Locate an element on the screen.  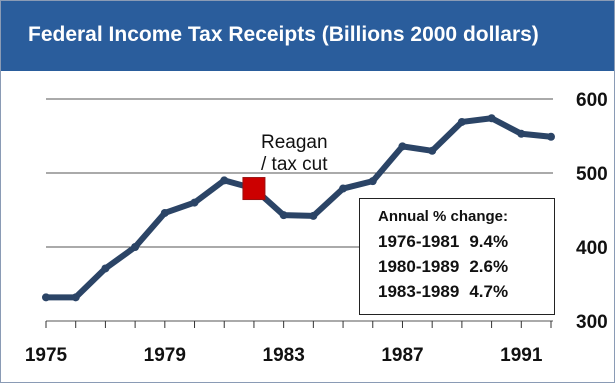
stats-heading: Annual % change: is located at coordinates (443, 216).